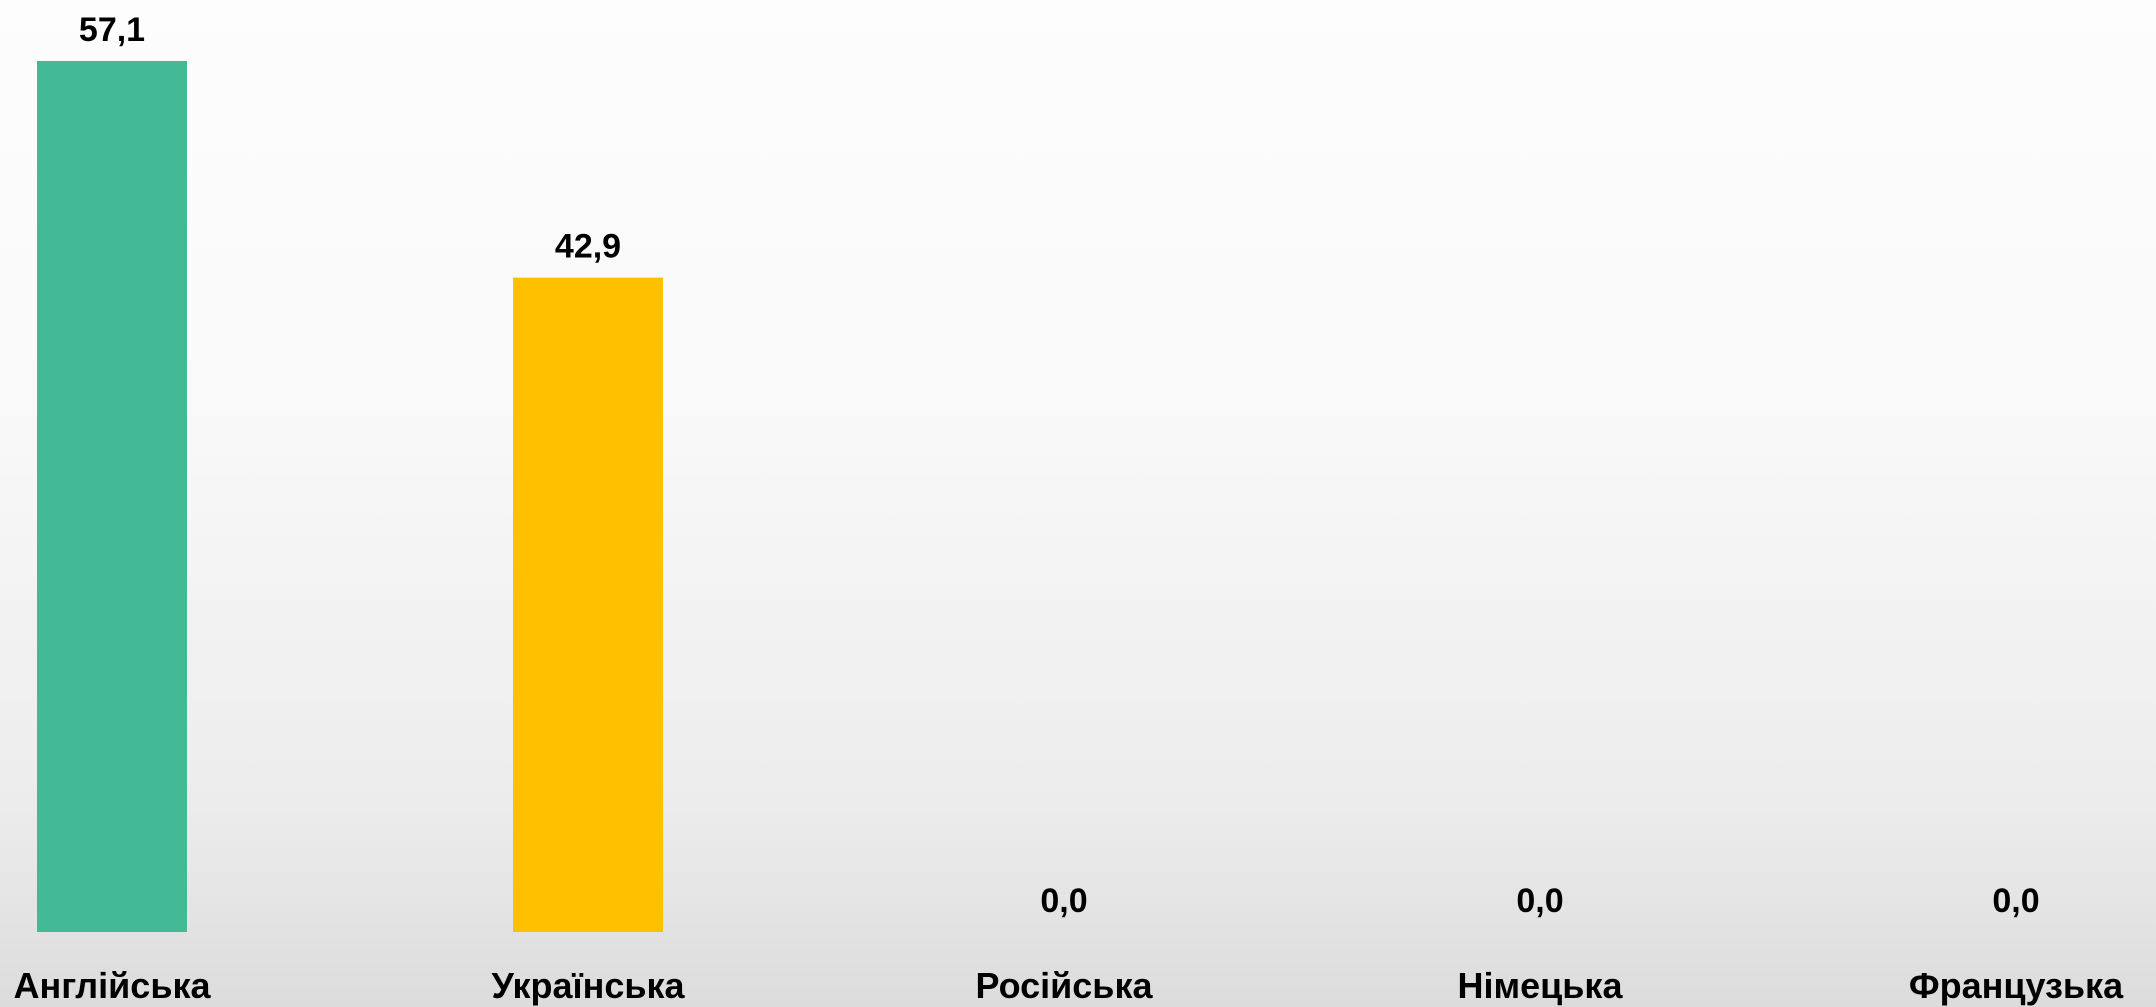  I want to click on category-label-1: Англійська, so click(112, 985).